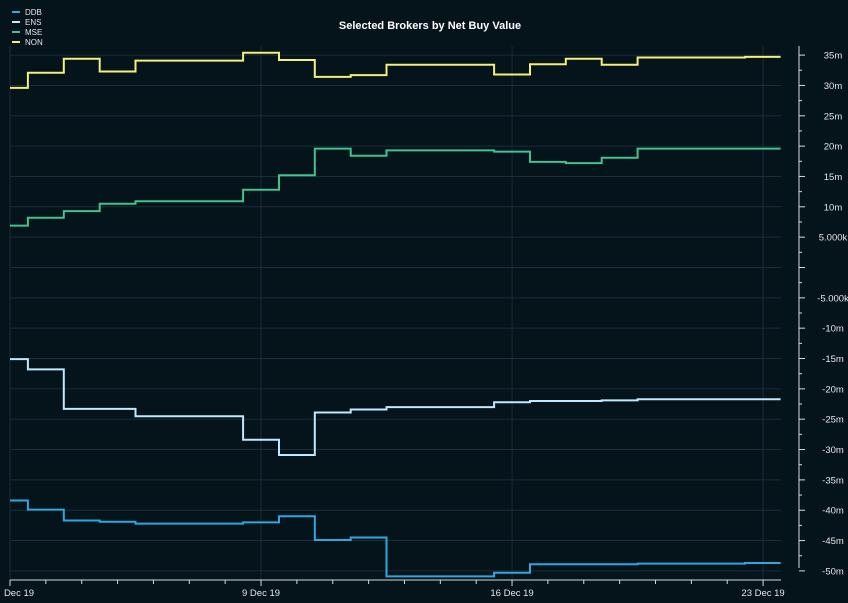 Image resolution: width=848 pixels, height=603 pixels. I want to click on y-tick-label: -10m, so click(833, 329).